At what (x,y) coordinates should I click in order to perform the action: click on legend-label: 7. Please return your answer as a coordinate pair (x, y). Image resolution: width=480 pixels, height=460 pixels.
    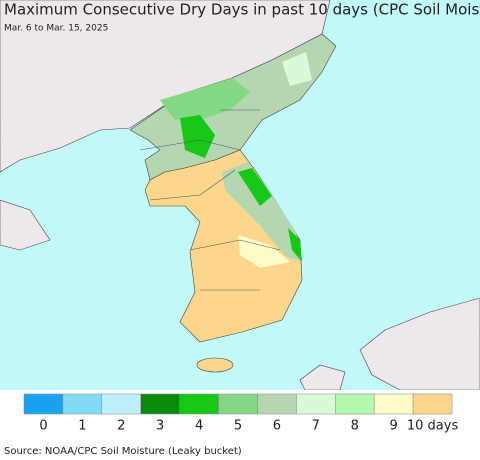
    Looking at the image, I should click on (316, 426).